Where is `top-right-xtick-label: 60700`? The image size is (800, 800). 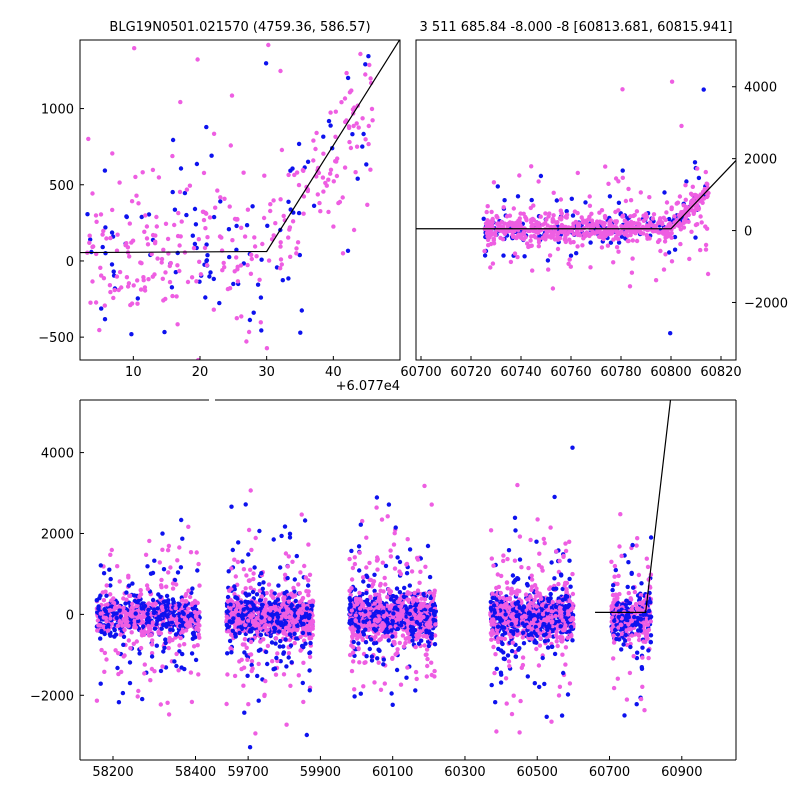
top-right-xtick-label: 60700 is located at coordinates (420, 372).